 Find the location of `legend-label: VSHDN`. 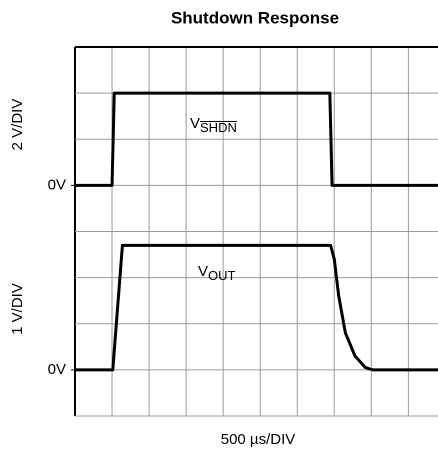

legend-label: VSHDN is located at coordinates (213, 125).